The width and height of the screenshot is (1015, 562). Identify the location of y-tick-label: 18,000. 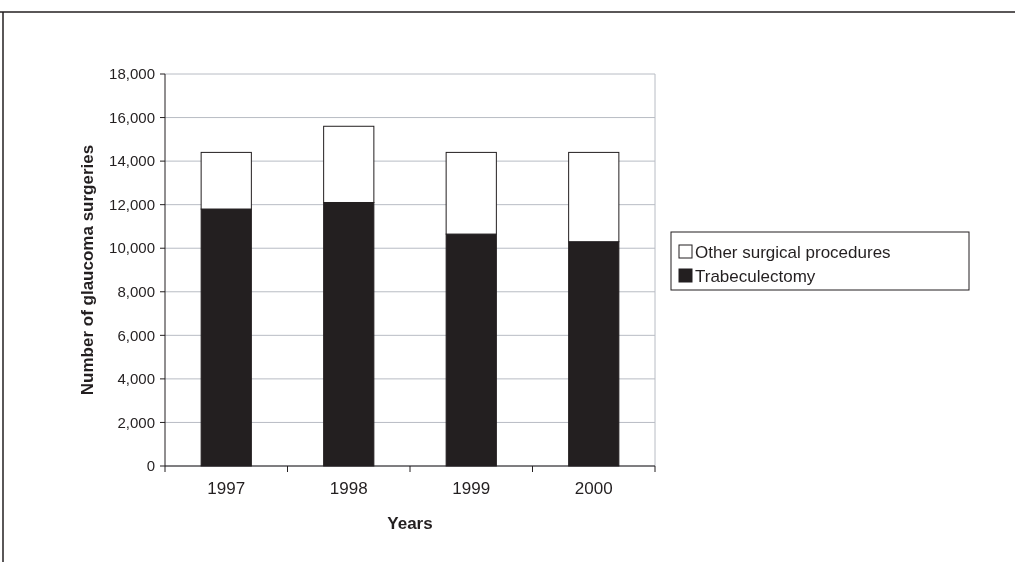
(132, 74).